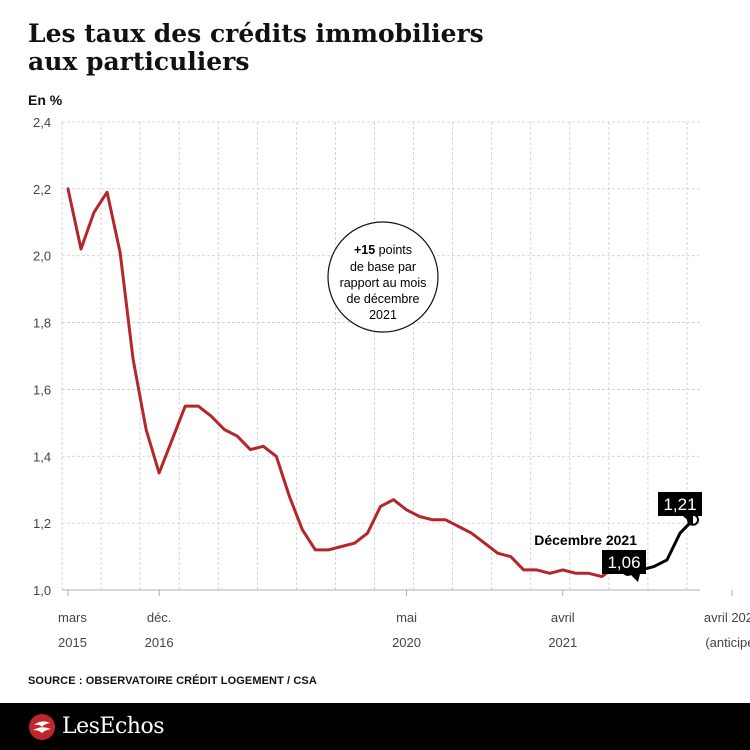  Describe the element at coordinates (727, 617) in the screenshot. I see `x-tick-label: avril 2022` at that location.